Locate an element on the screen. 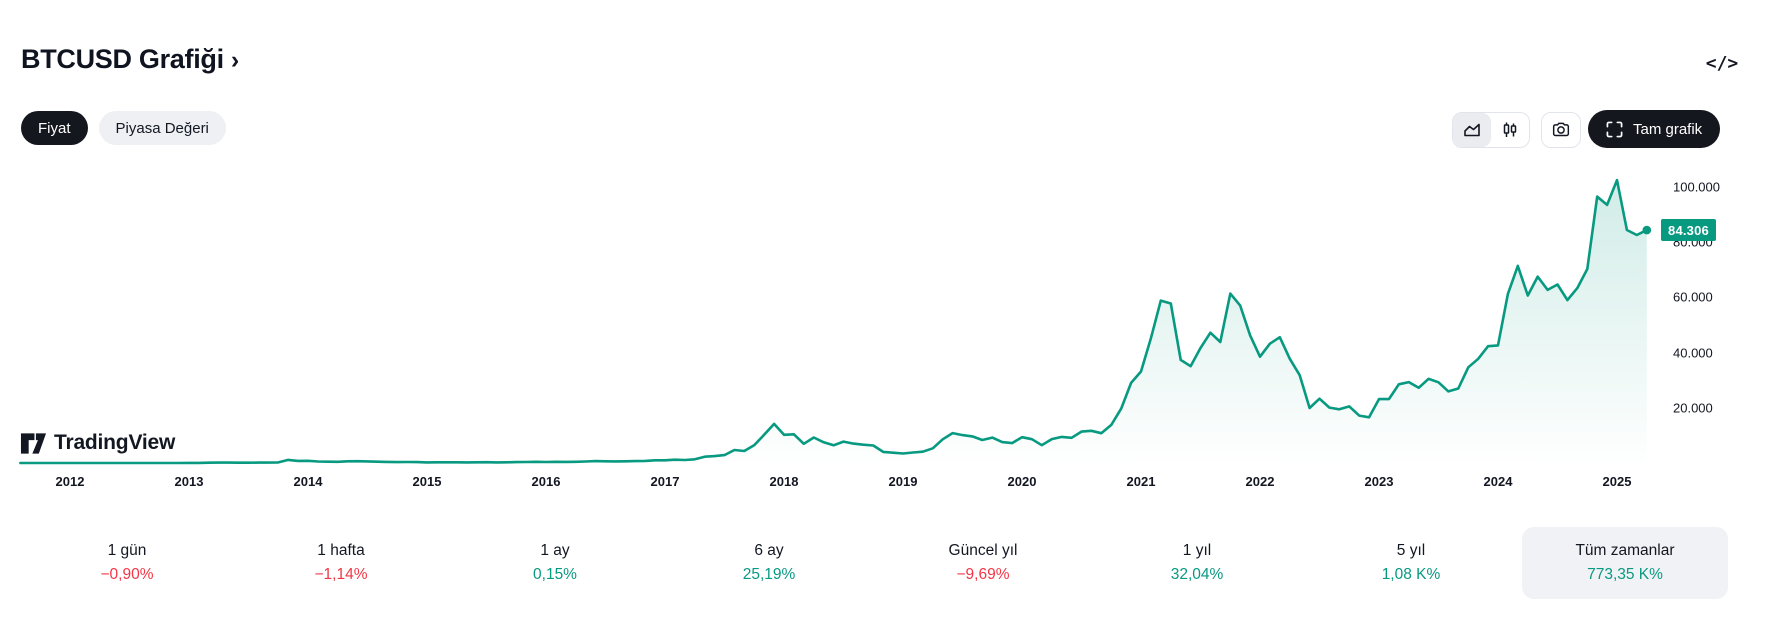 This screenshot has width=1780, height=628. tradingview-logo-mark is located at coordinates (33, 443).